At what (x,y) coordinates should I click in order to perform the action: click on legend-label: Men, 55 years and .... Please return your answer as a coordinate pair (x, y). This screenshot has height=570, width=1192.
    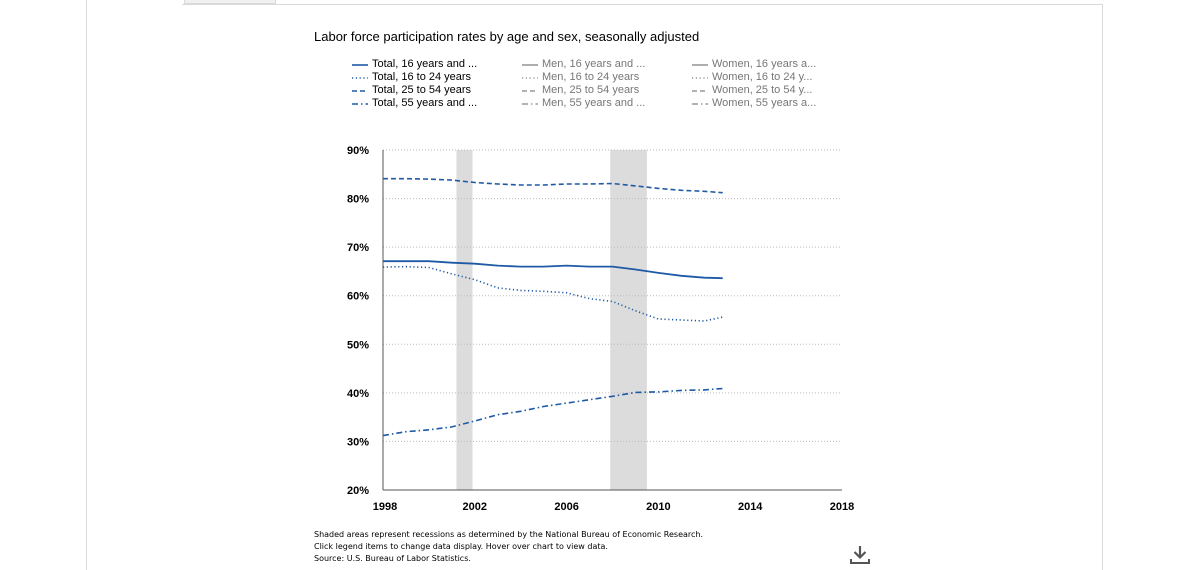
    Looking at the image, I should click on (594, 103).